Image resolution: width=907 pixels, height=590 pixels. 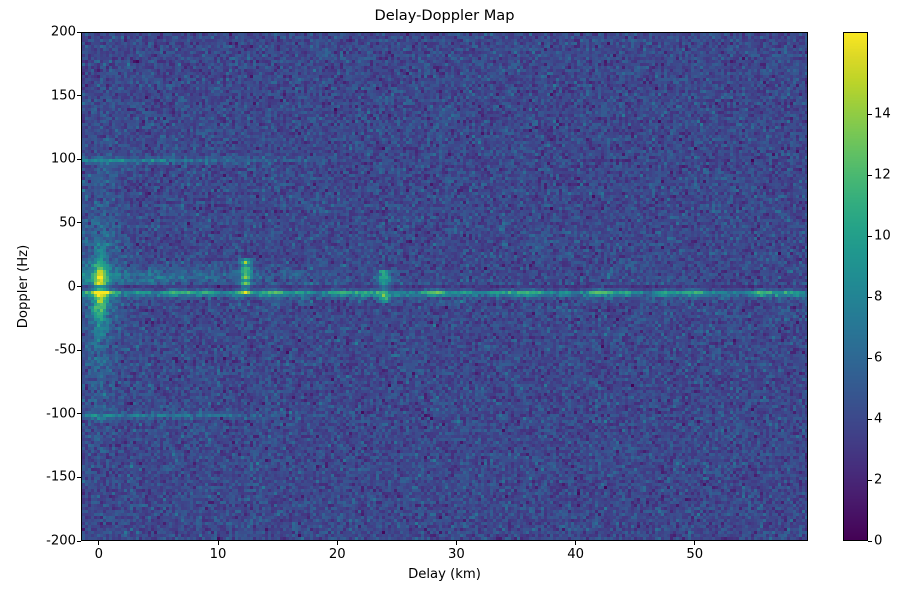 I want to click on colorbar-tick-label: 10, so click(x=882, y=236).